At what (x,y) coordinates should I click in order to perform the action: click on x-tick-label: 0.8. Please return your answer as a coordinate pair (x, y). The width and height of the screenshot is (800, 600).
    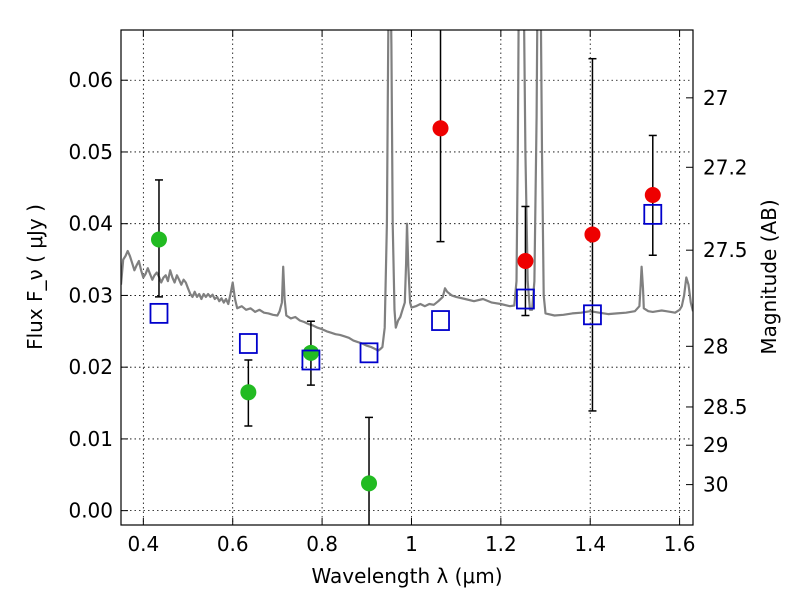
    Looking at the image, I should click on (322, 544).